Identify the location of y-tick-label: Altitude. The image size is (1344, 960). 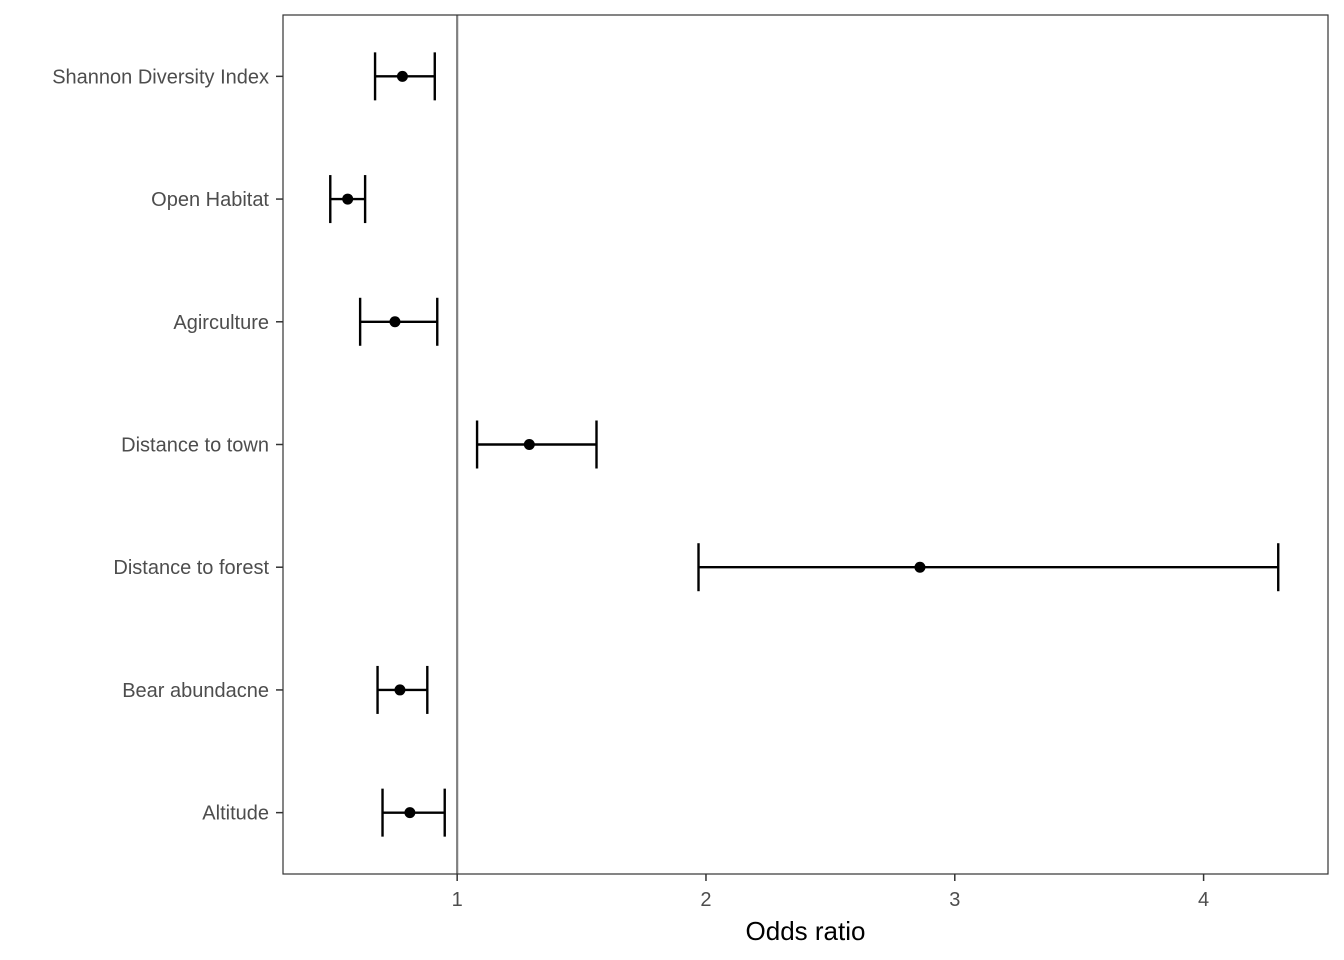
(235, 814).